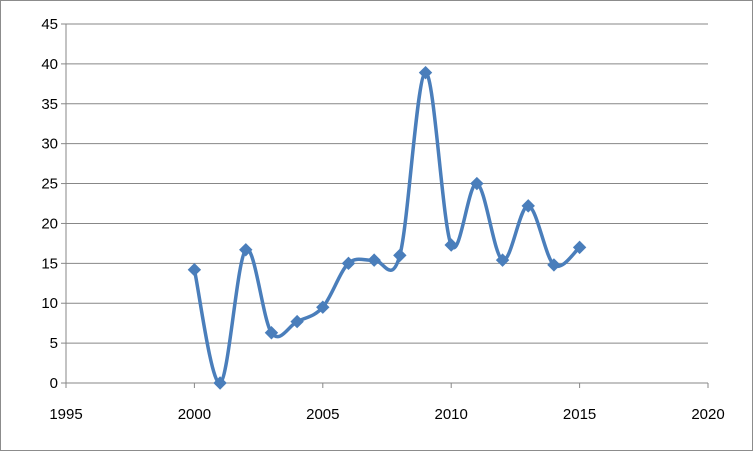 Image resolution: width=753 pixels, height=451 pixels. Describe the element at coordinates (297, 321) in the screenshot. I see `data-point-2004` at that location.